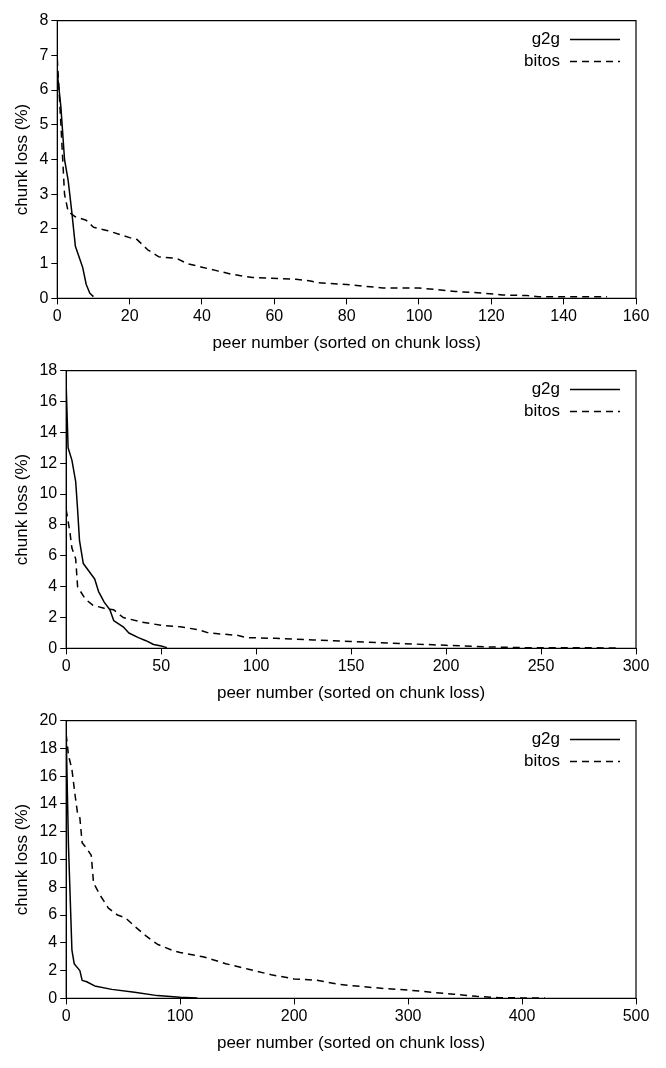 Image resolution: width=666 pixels, height=1068 pixels. I want to click on x-tick-label: 500, so click(636, 1016).